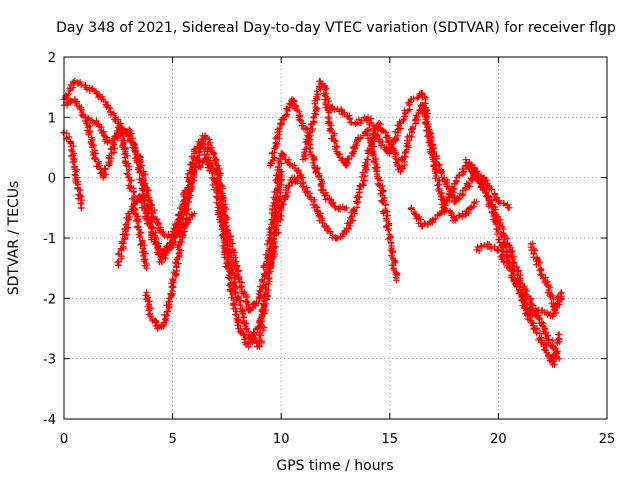  What do you see at coordinates (438, 157) in the screenshot?
I see `series-track-k` at bounding box center [438, 157].